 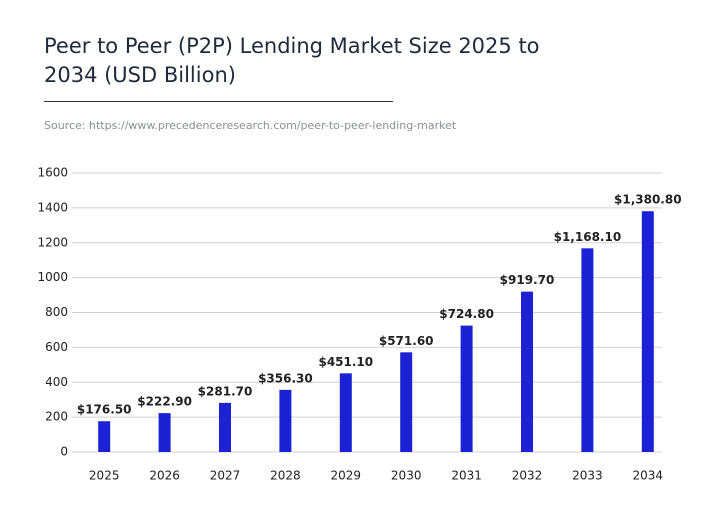 What do you see at coordinates (527, 280) in the screenshot?
I see `value-label: $919.70` at bounding box center [527, 280].